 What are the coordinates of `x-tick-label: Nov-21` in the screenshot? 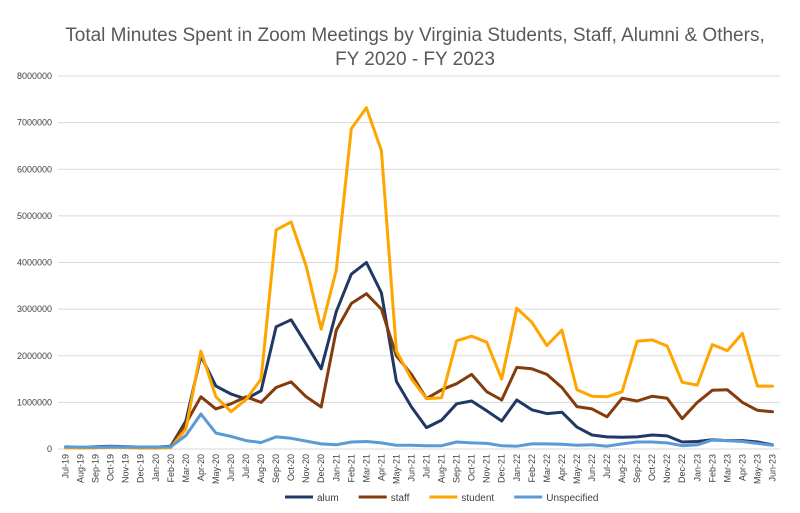 It's located at (487, 468).